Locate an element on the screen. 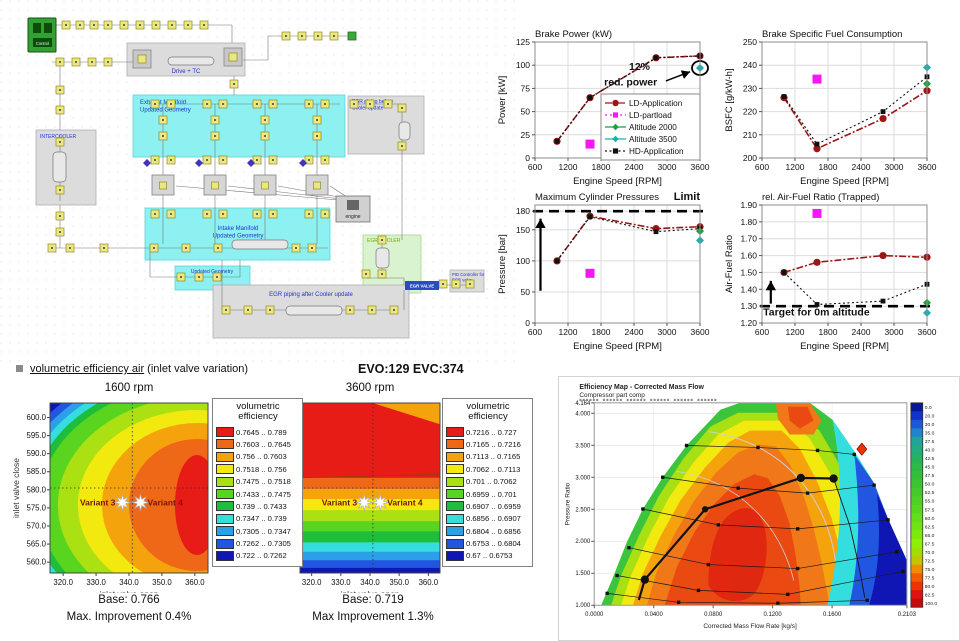 The height and width of the screenshot is (641, 960). legend-range-label: 0.7062 .. 0.7113 is located at coordinates (493, 469).